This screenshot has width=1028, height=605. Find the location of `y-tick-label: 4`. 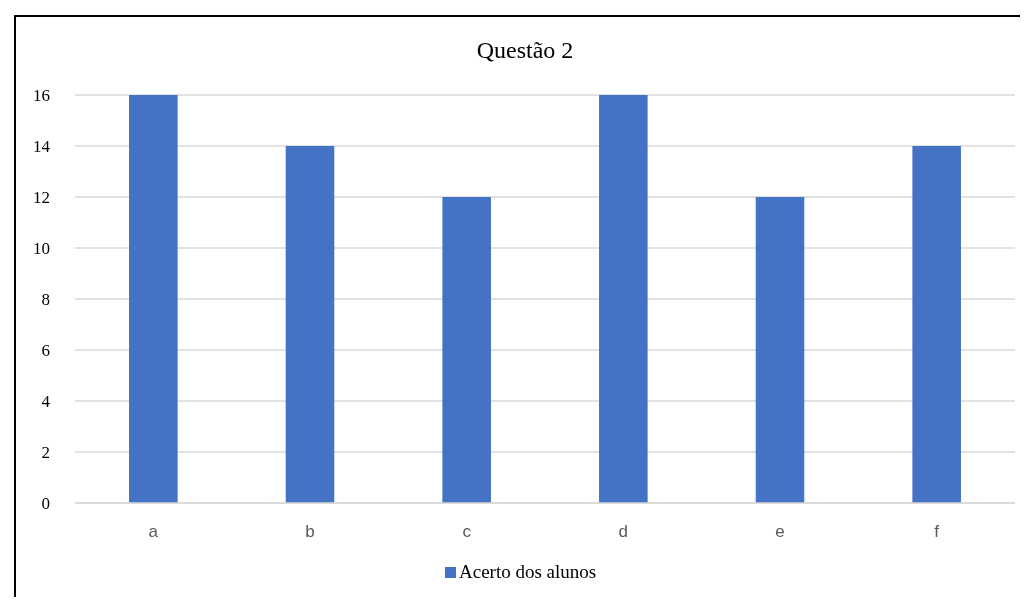

y-tick-label: 4 is located at coordinates (46, 401).